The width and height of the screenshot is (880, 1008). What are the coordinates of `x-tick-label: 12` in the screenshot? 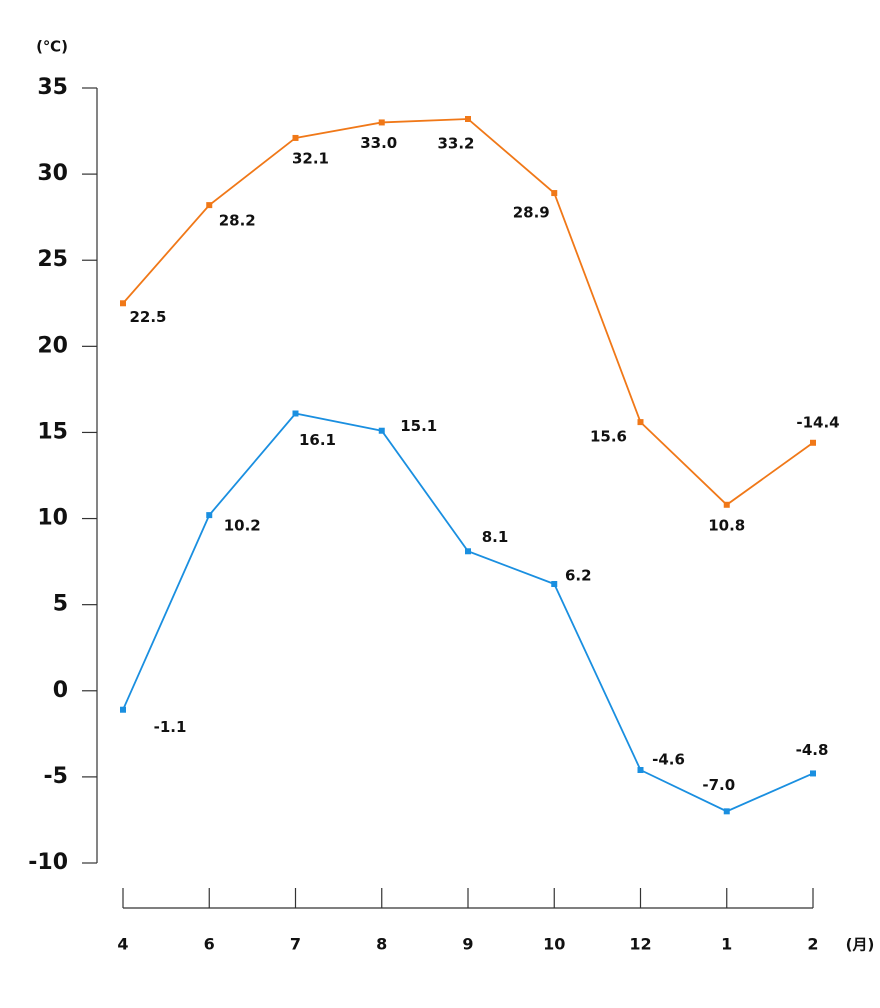 It's located at (640, 944).